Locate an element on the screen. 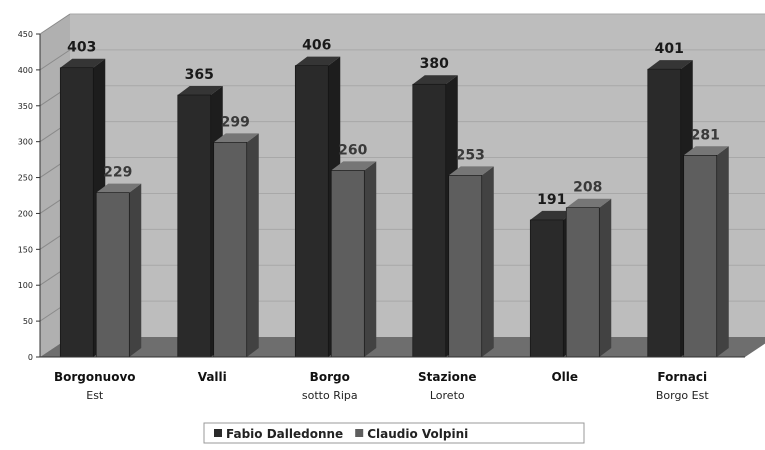 The image size is (765, 450). x-tick-label: Borgonuovo is located at coordinates (95, 377).